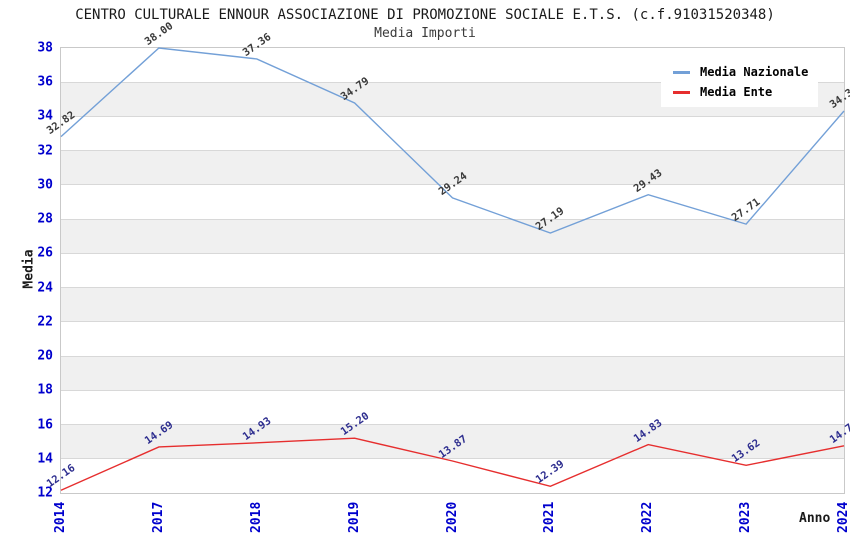  I want to click on y-tick-label: 28, so click(45, 219).